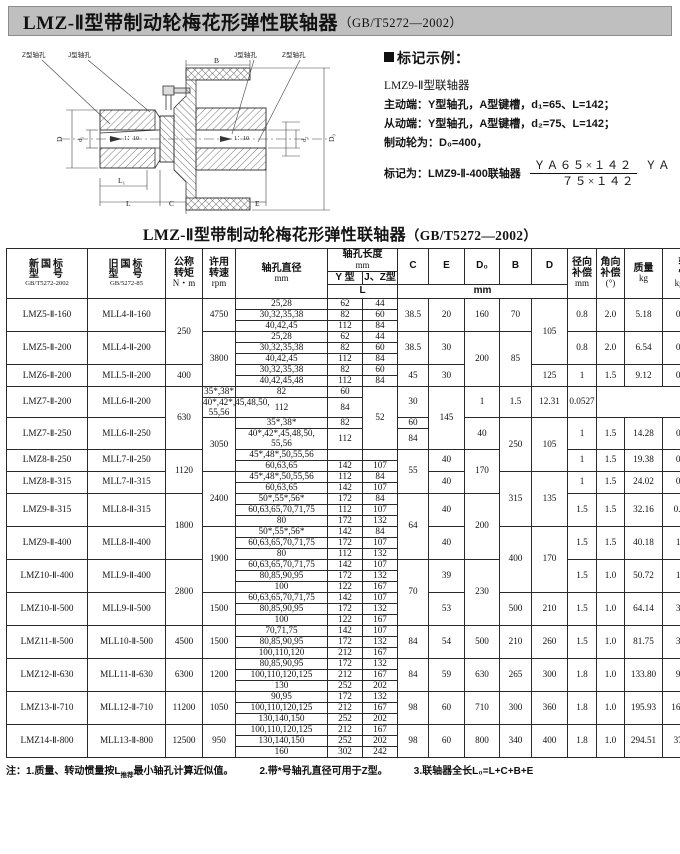  I want to click on label-j-bore-right: J型轴孔, so click(245, 54).